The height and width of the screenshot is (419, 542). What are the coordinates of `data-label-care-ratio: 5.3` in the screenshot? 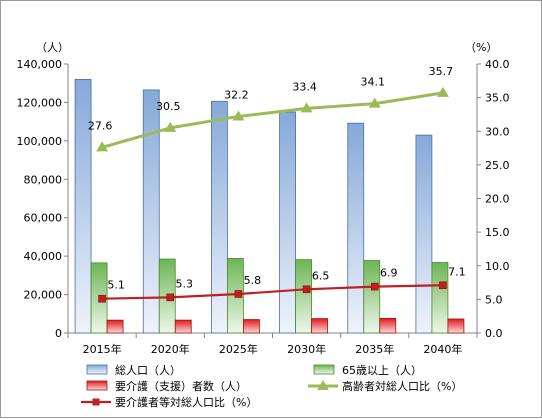 It's located at (185, 283).